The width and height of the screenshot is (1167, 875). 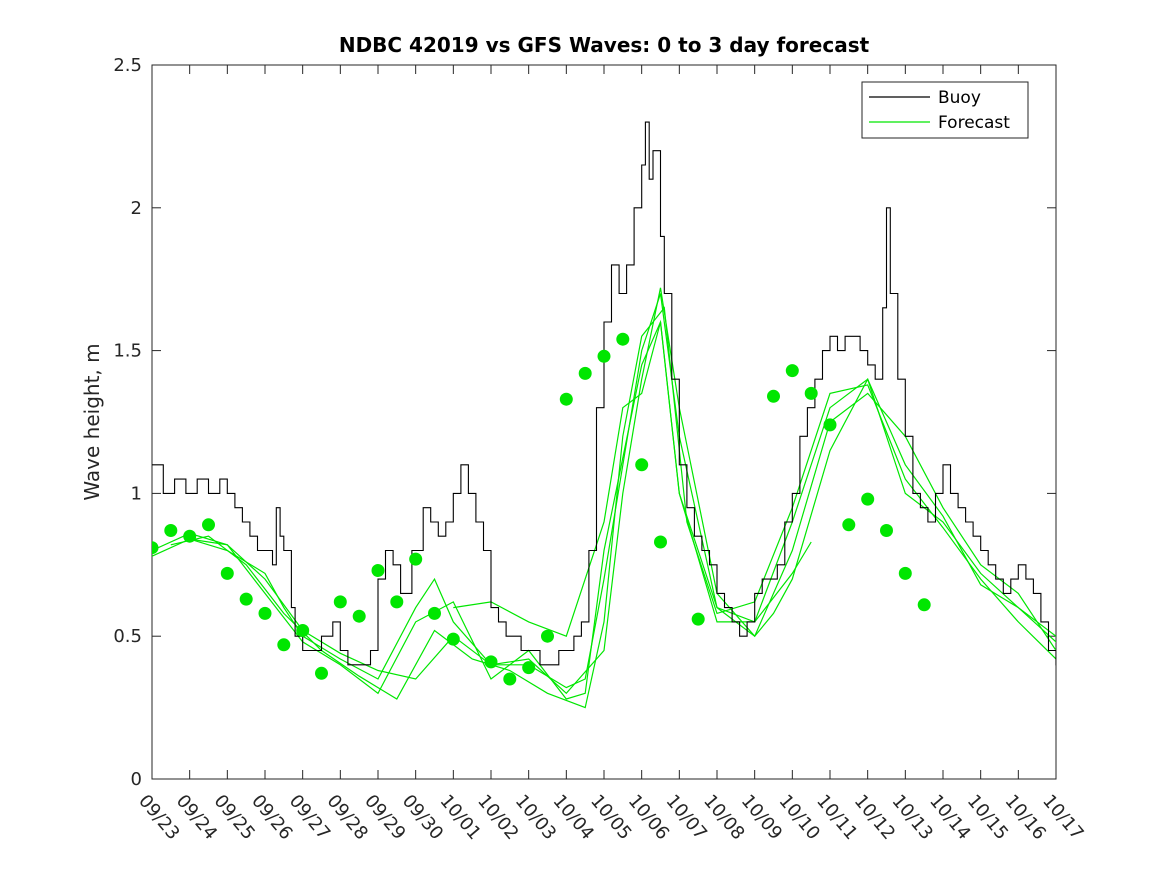 I want to click on y-tick-label: 0, so click(x=136, y=779).